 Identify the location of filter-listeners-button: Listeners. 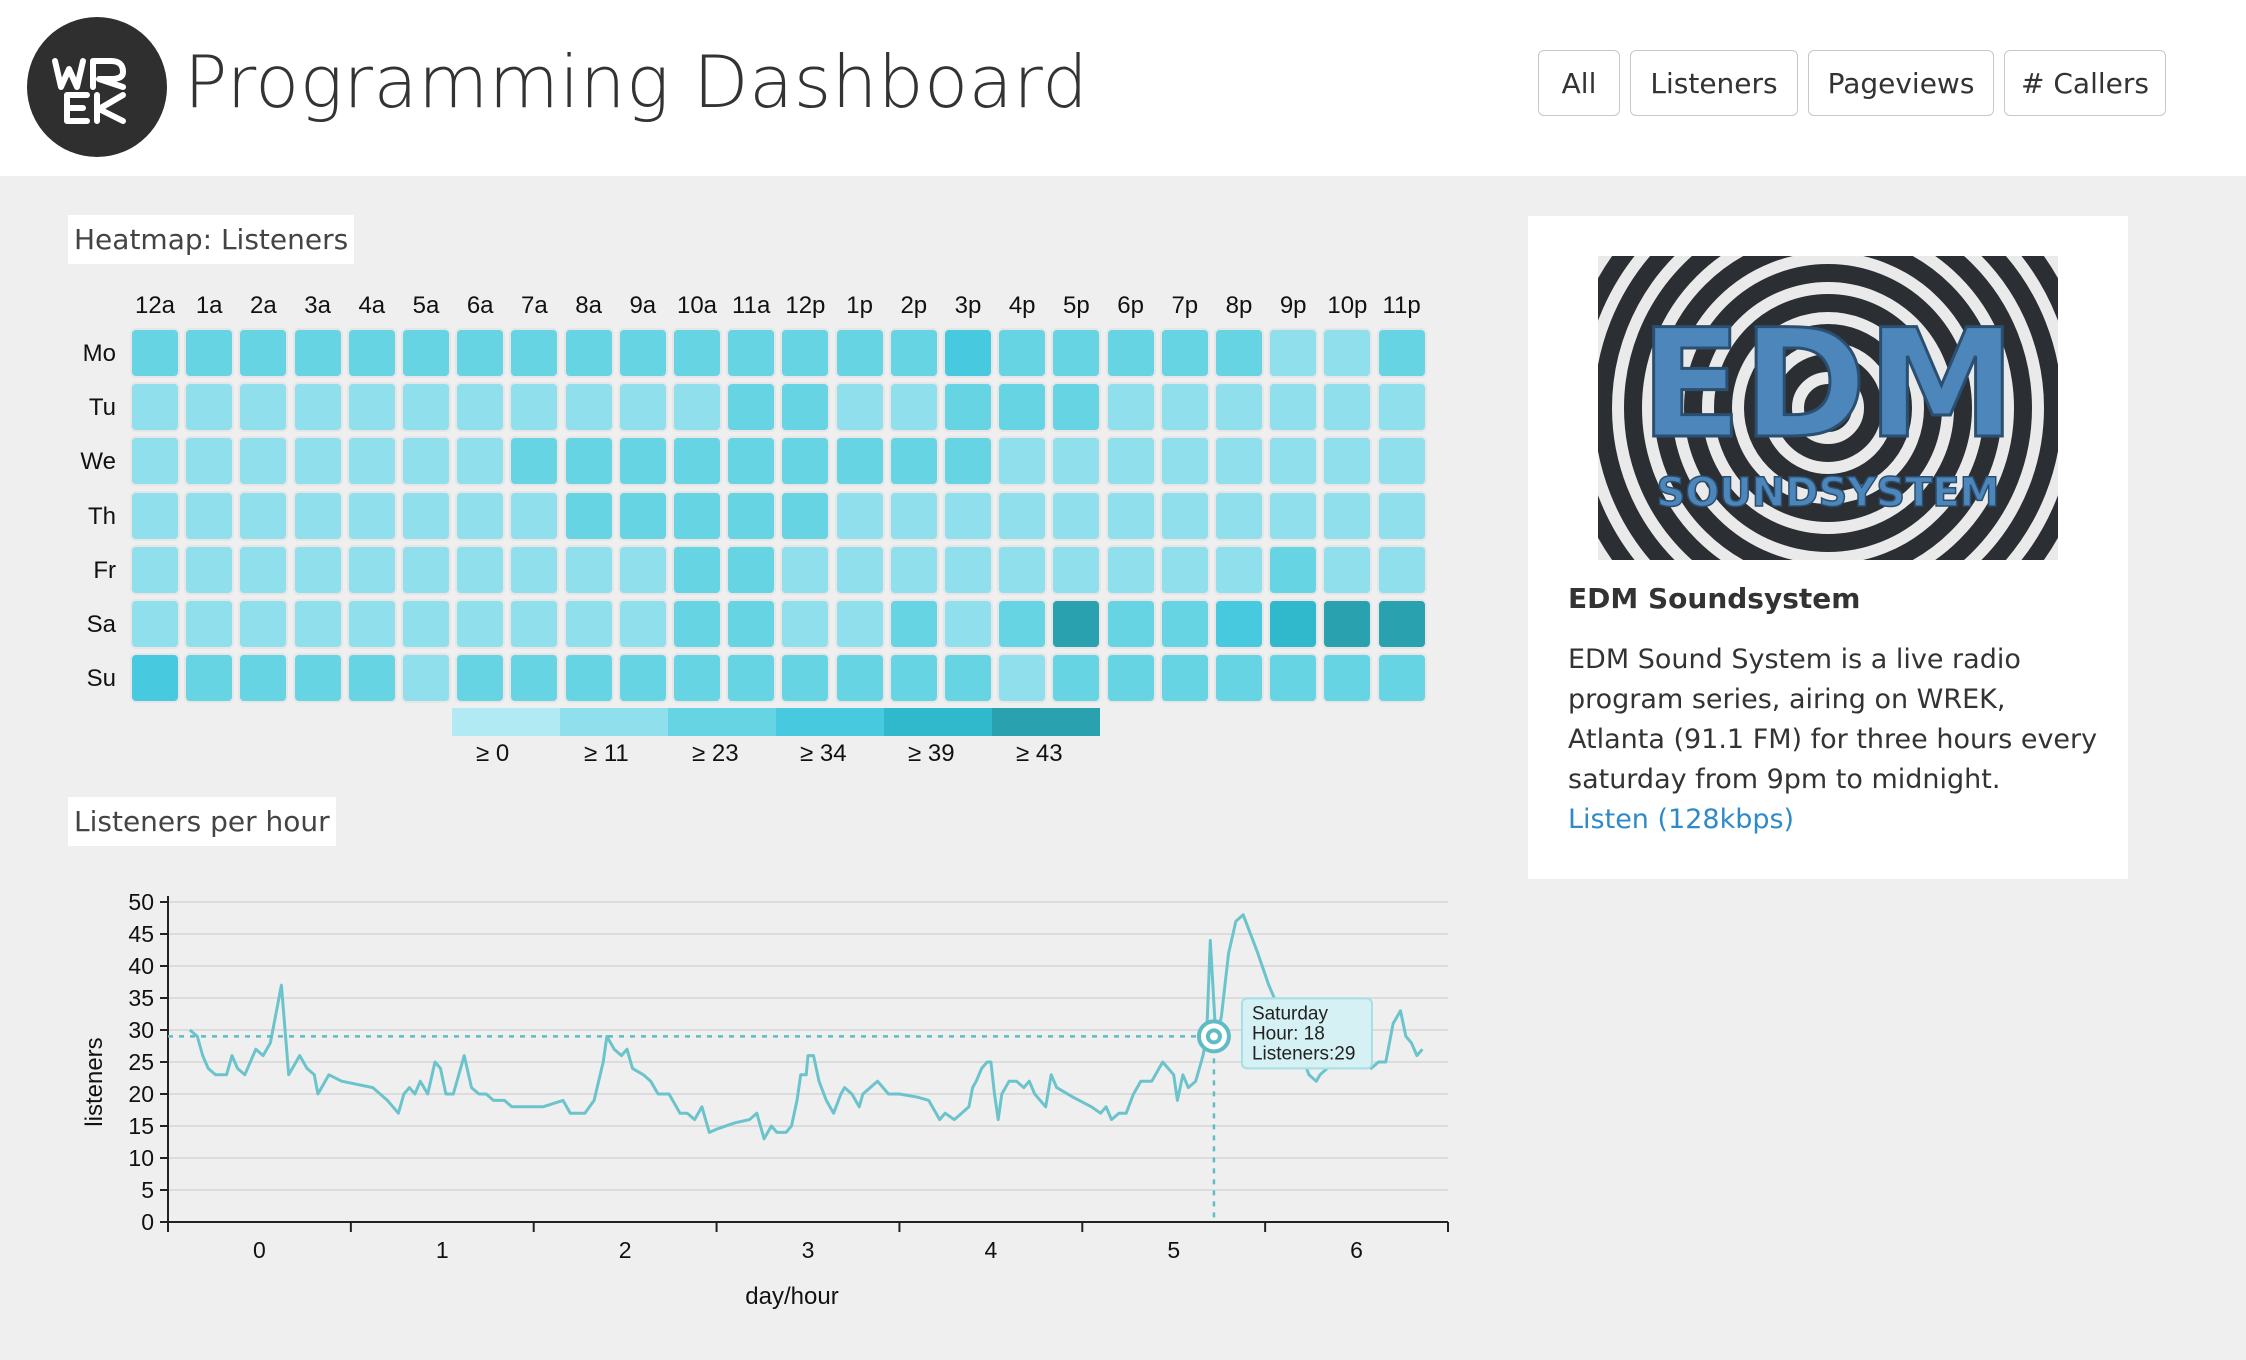
(1714, 83).